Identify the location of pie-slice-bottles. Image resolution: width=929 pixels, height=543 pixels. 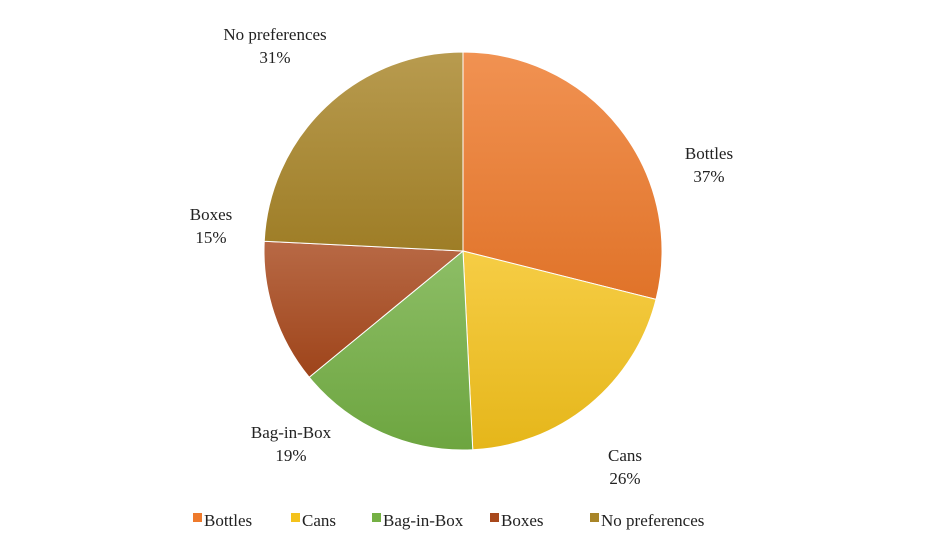
(562, 175).